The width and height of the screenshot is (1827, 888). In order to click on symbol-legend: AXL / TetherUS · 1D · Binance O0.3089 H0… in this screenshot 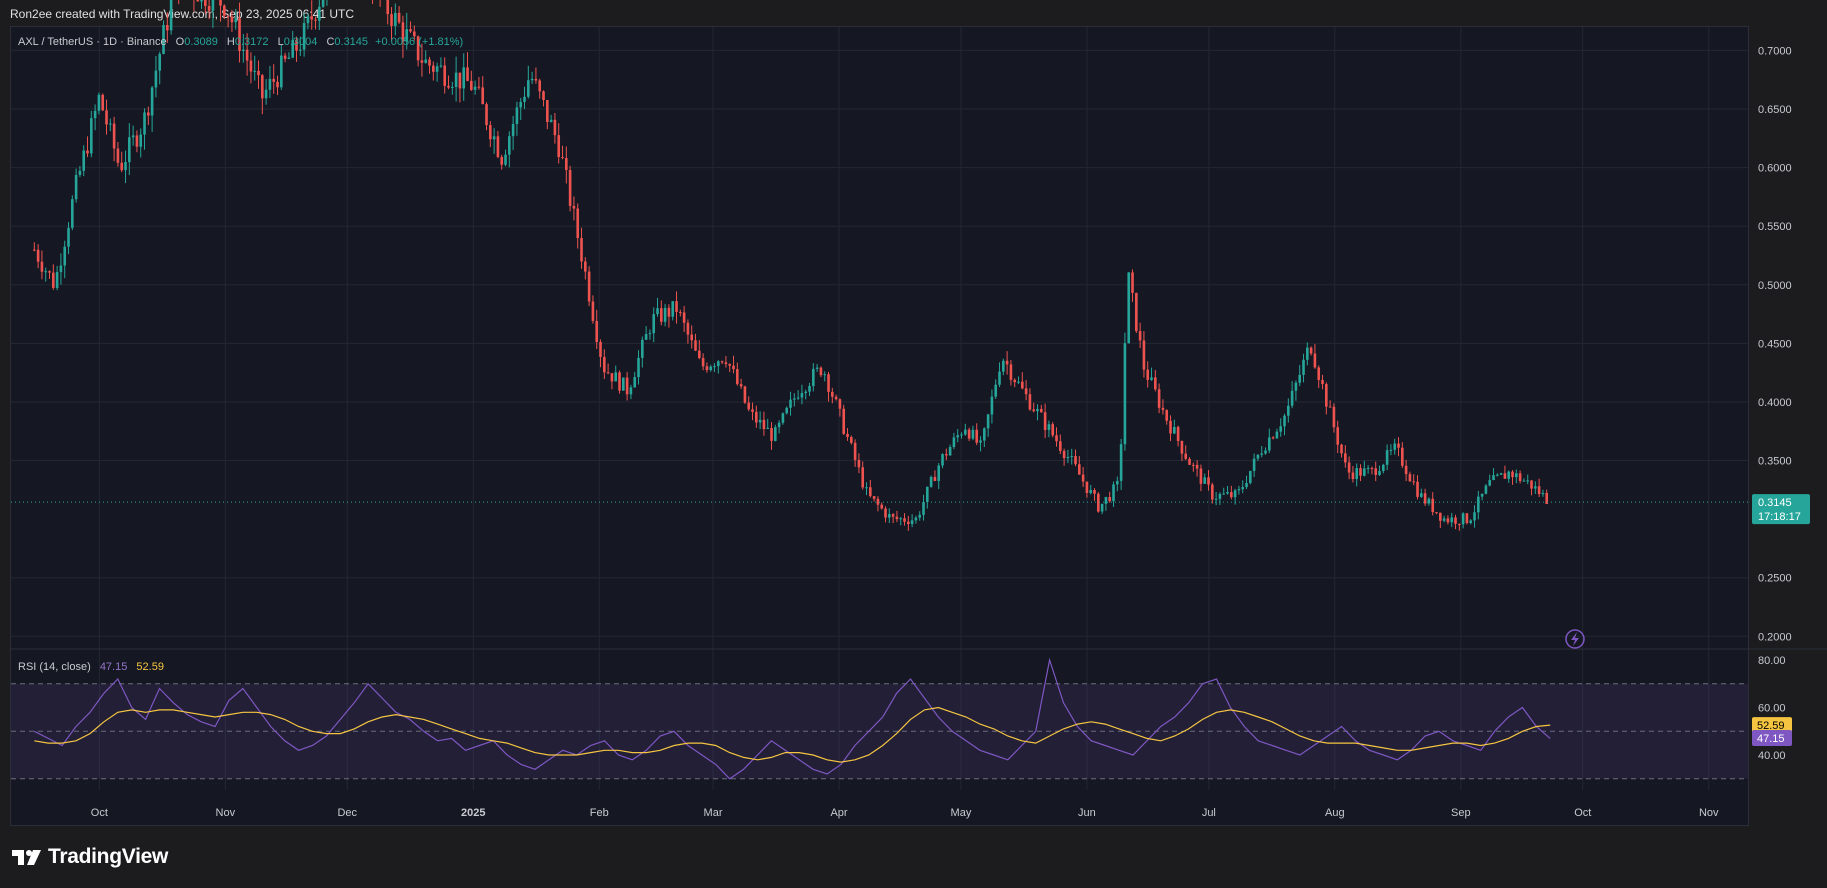, I will do `click(240, 42)`.